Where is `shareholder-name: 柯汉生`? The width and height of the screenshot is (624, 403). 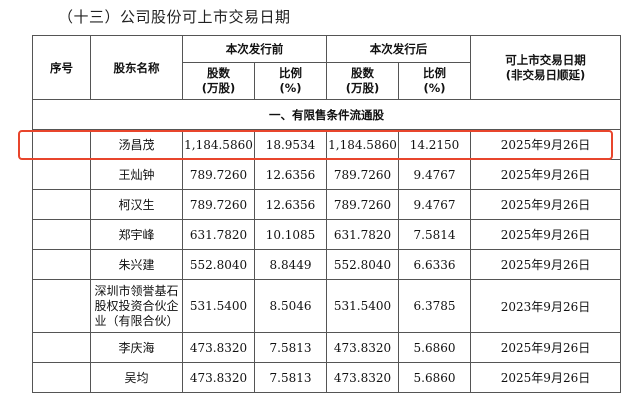
shareholder-name: 柯汉生 is located at coordinates (136, 204).